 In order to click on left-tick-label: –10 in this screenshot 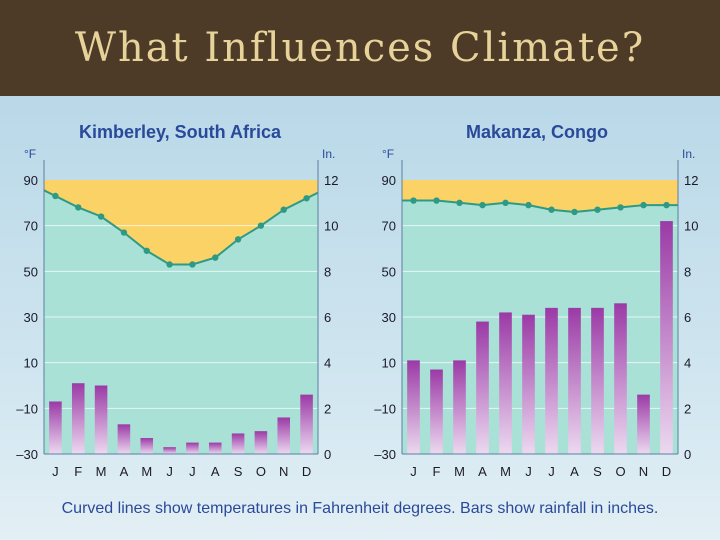, I will do `click(27, 408)`.